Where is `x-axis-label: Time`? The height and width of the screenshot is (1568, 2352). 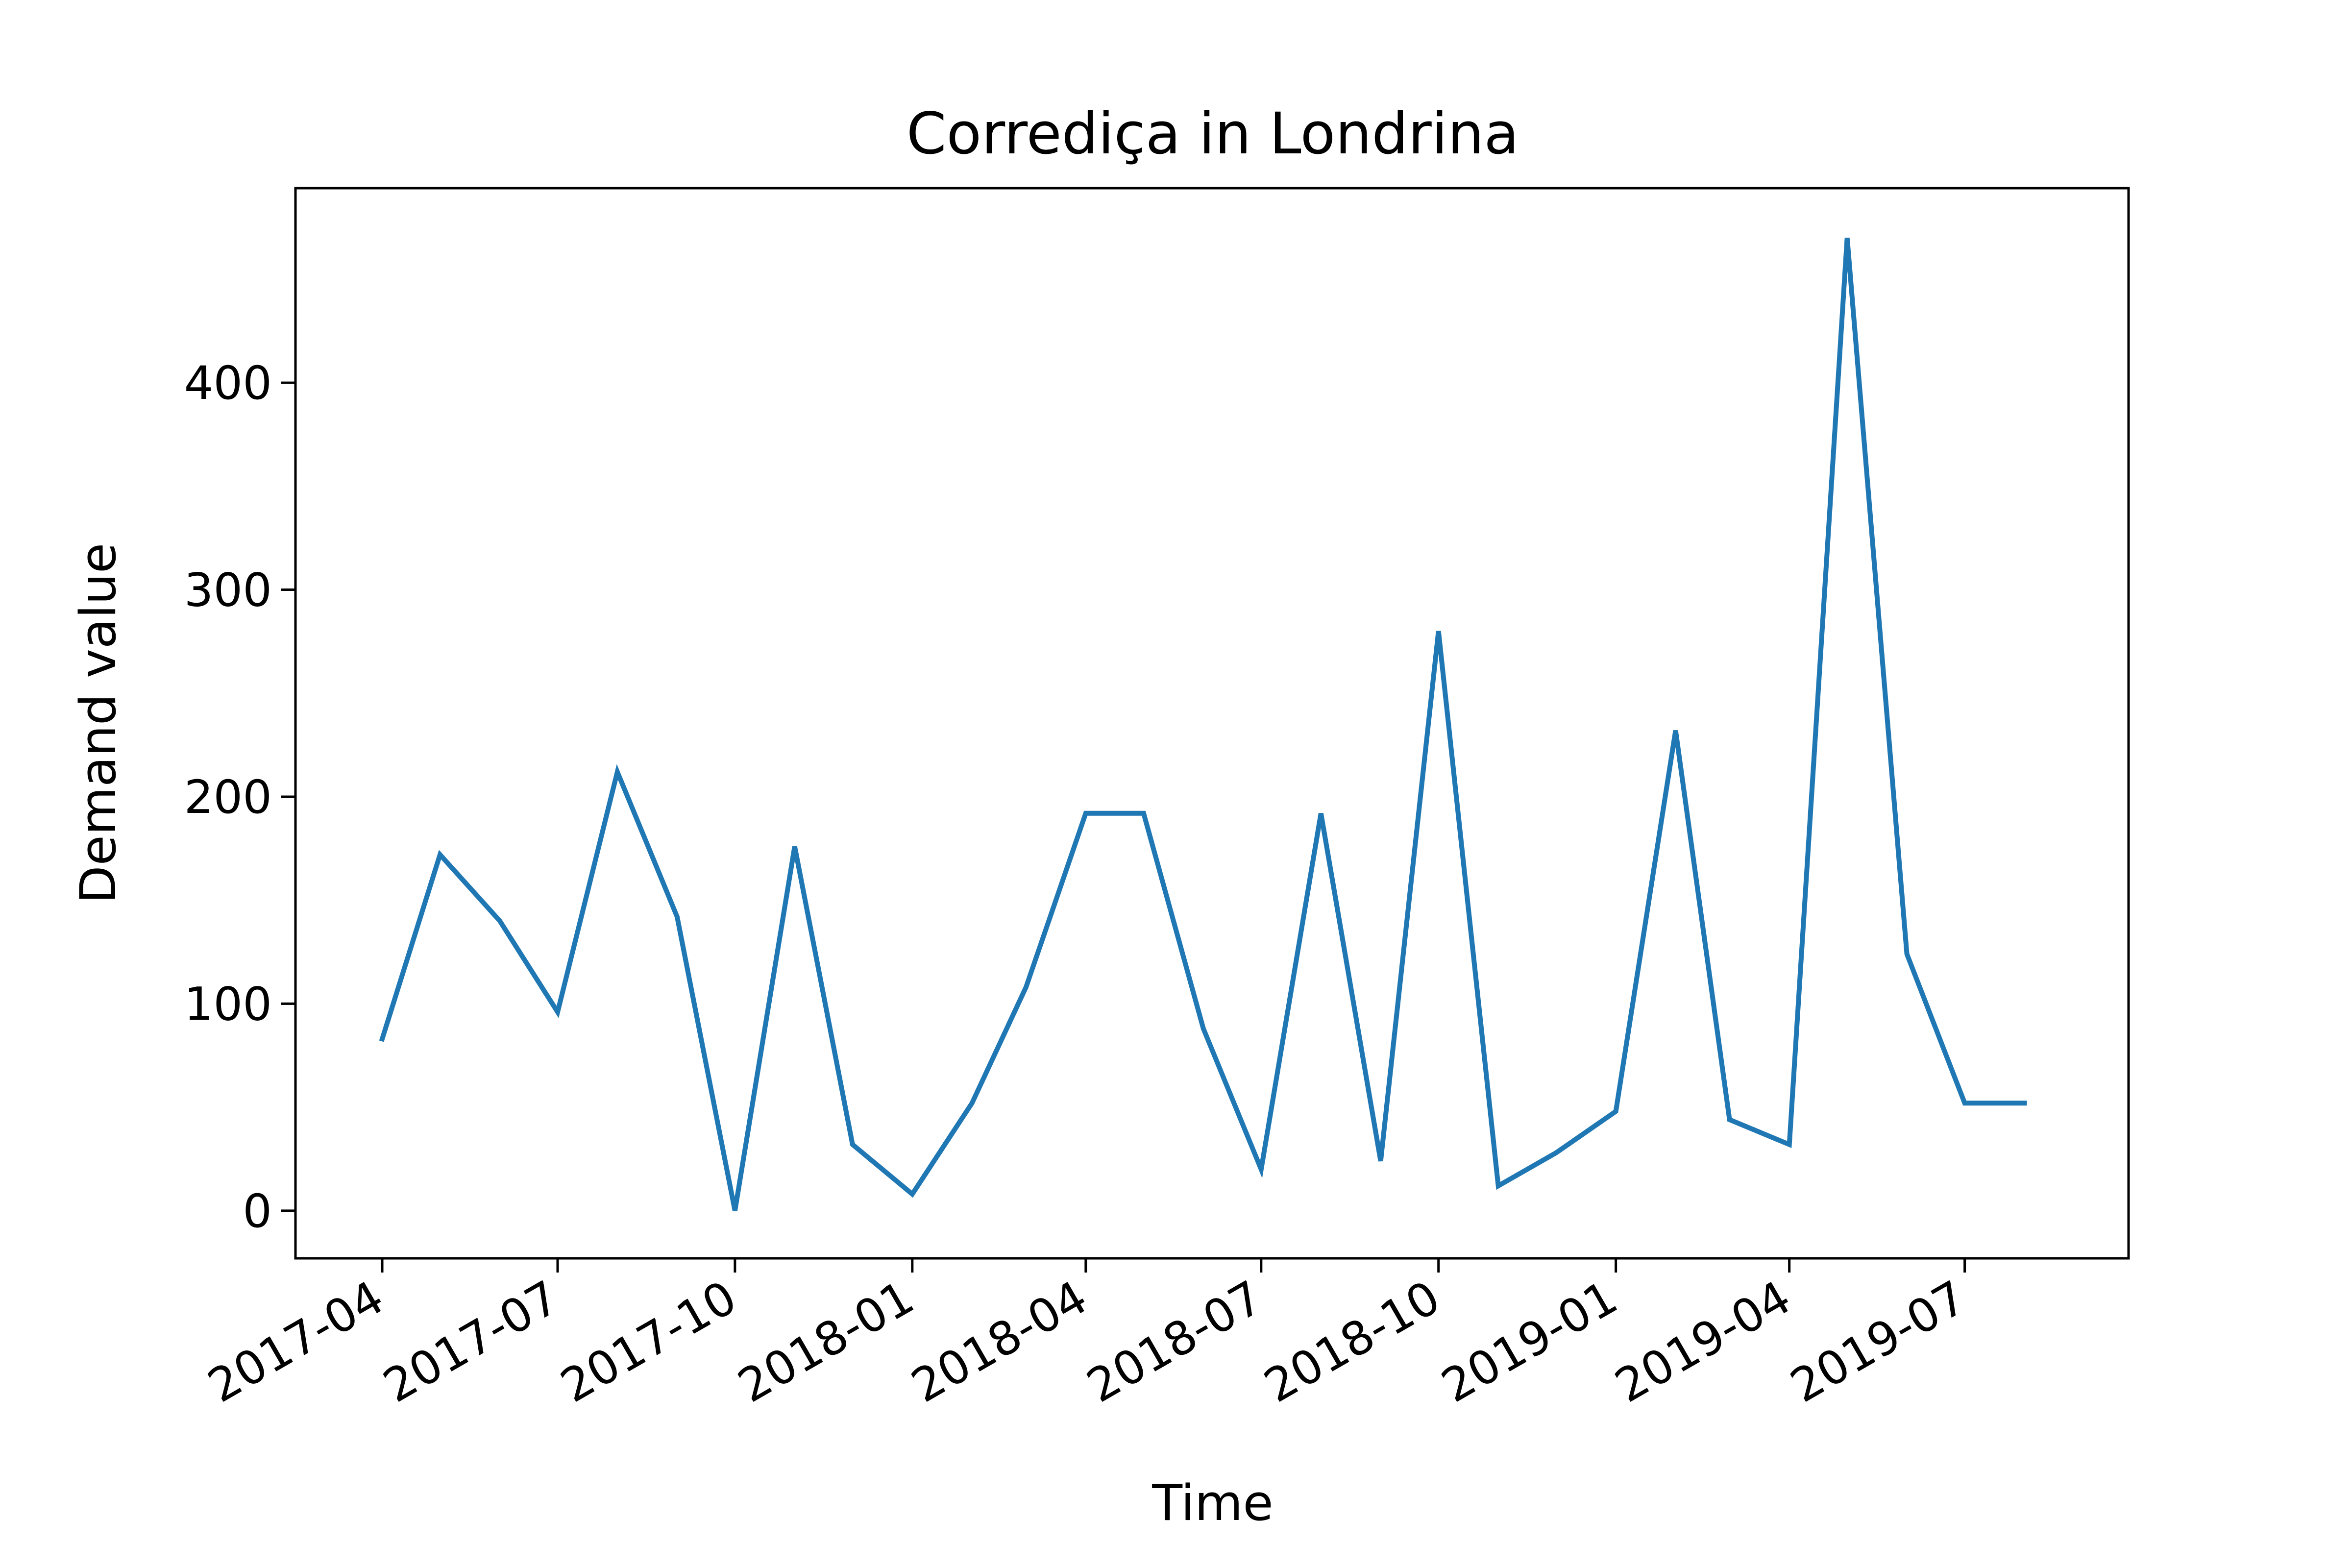
x-axis-label: Time is located at coordinates (1212, 1503).